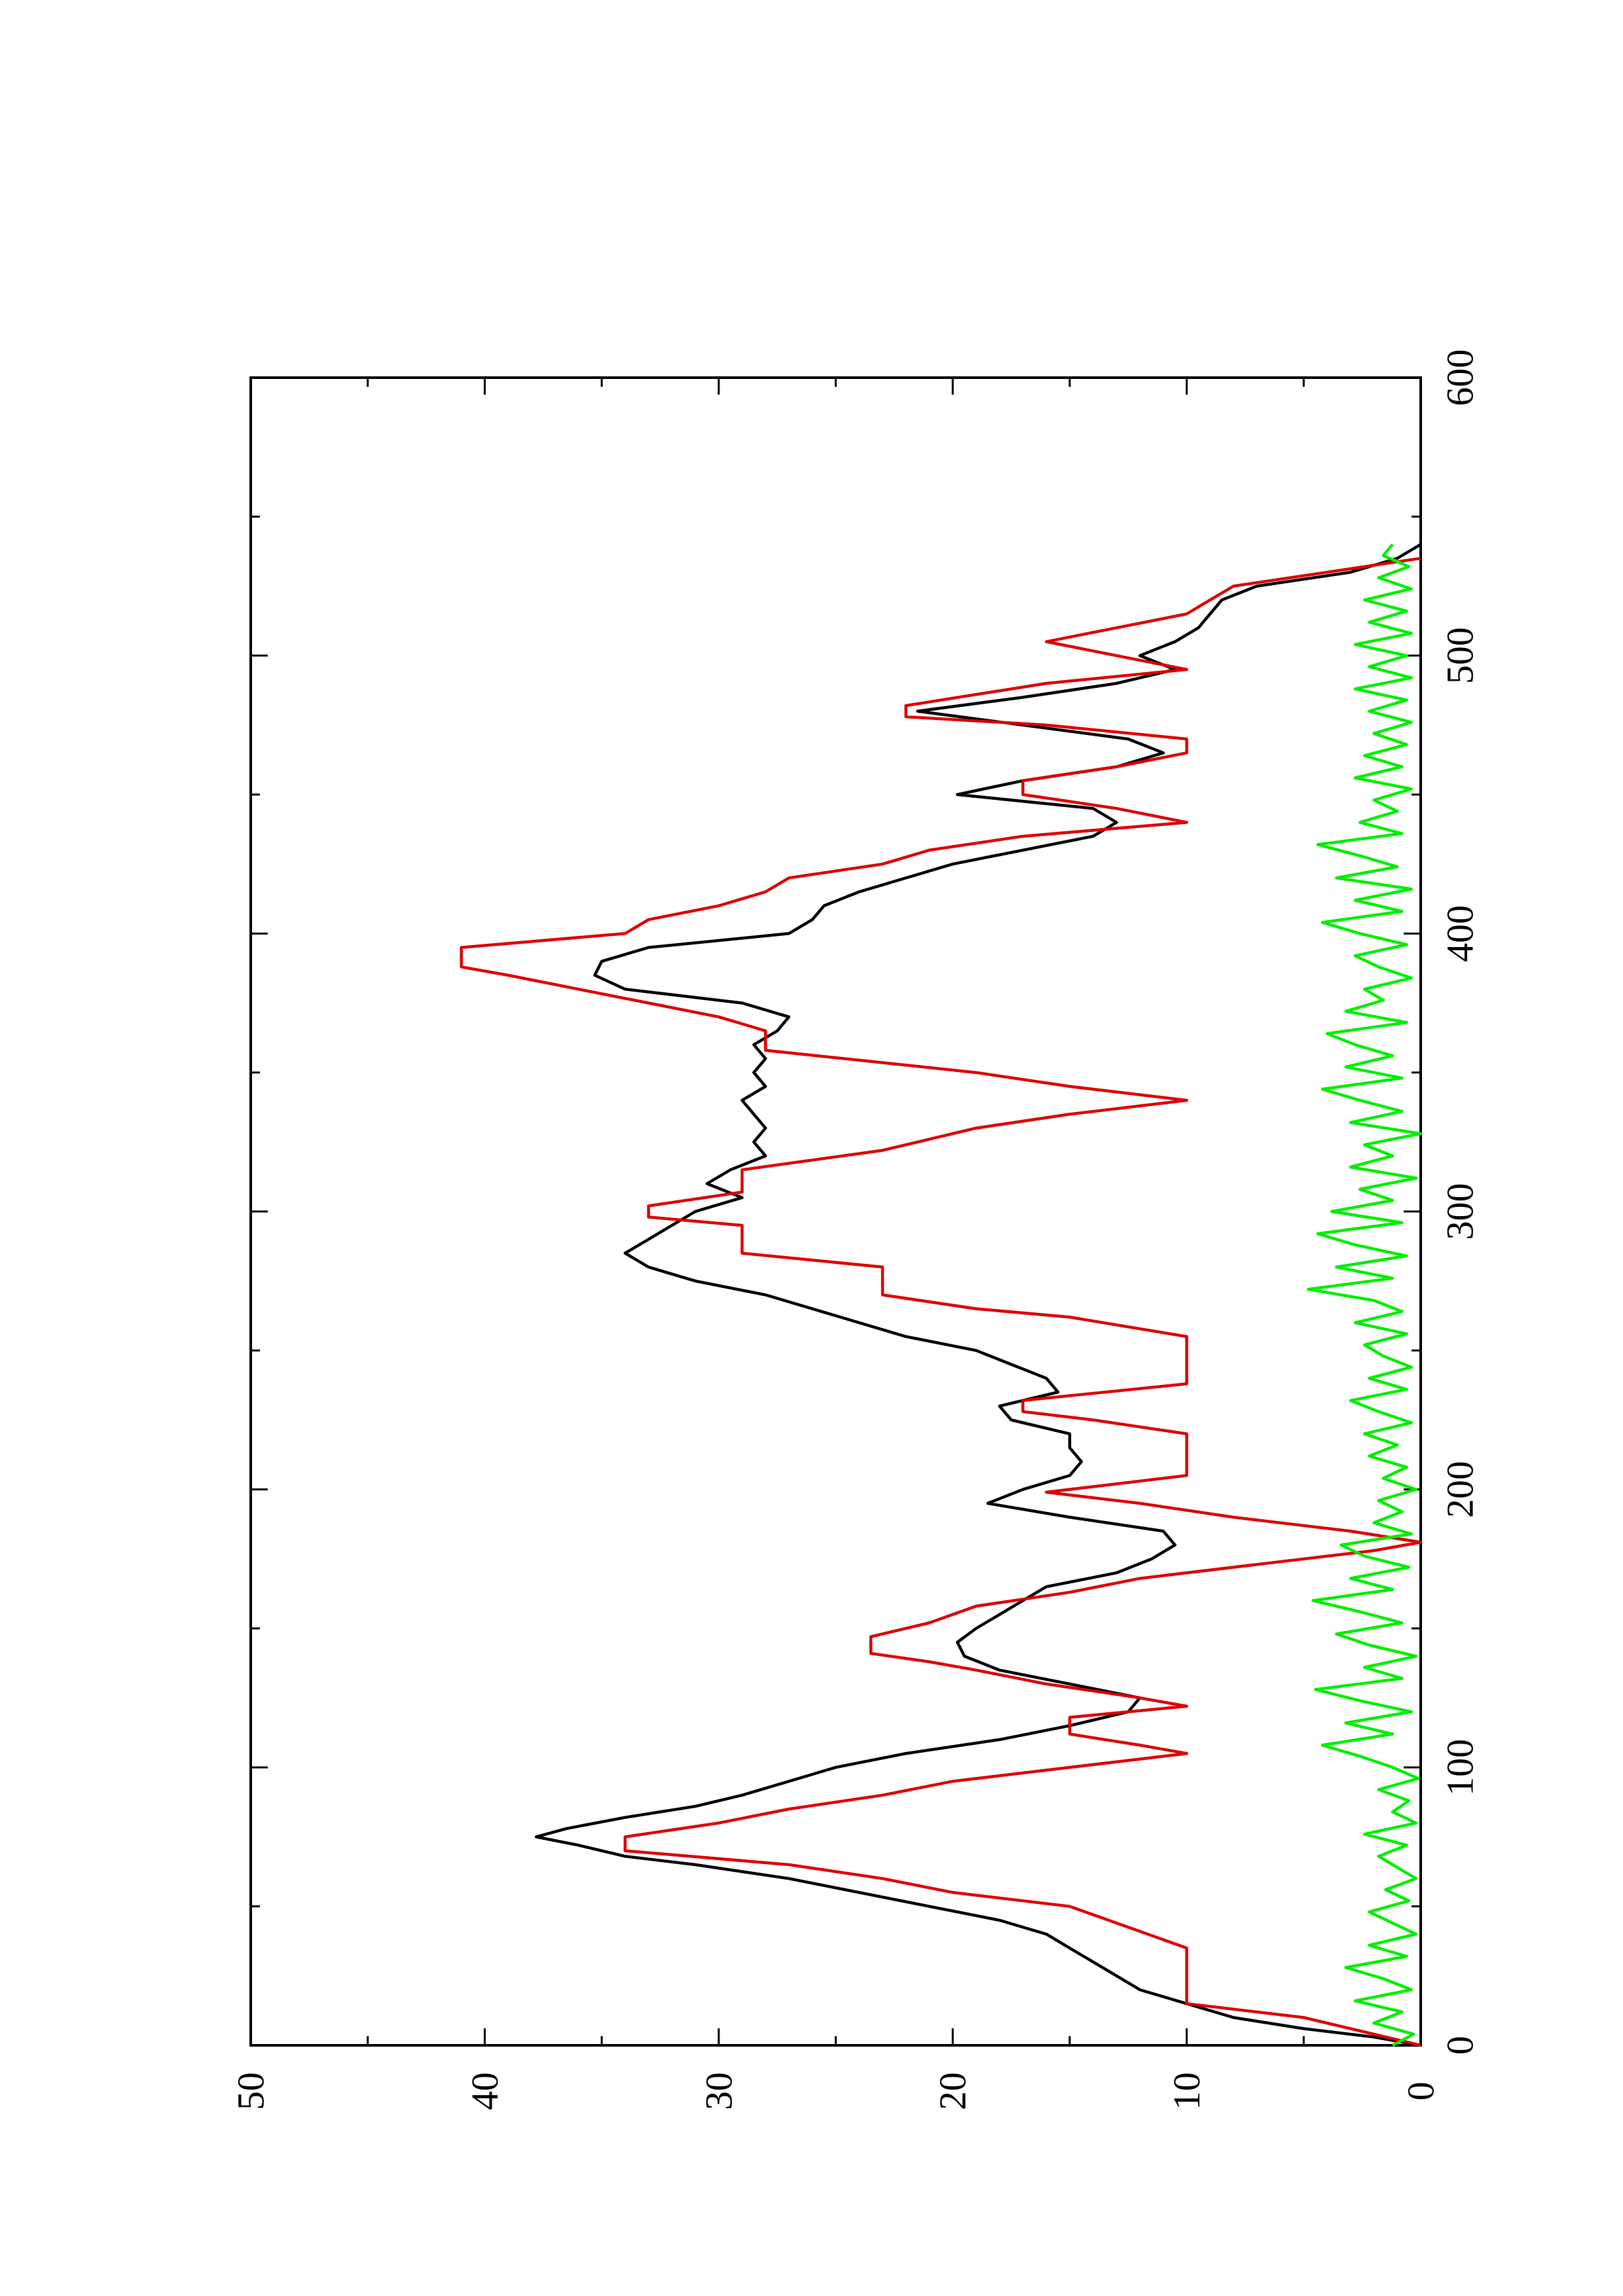 This screenshot has width=1623, height=2296. I want to click on y-tick-label: 50, so click(251, 2091).